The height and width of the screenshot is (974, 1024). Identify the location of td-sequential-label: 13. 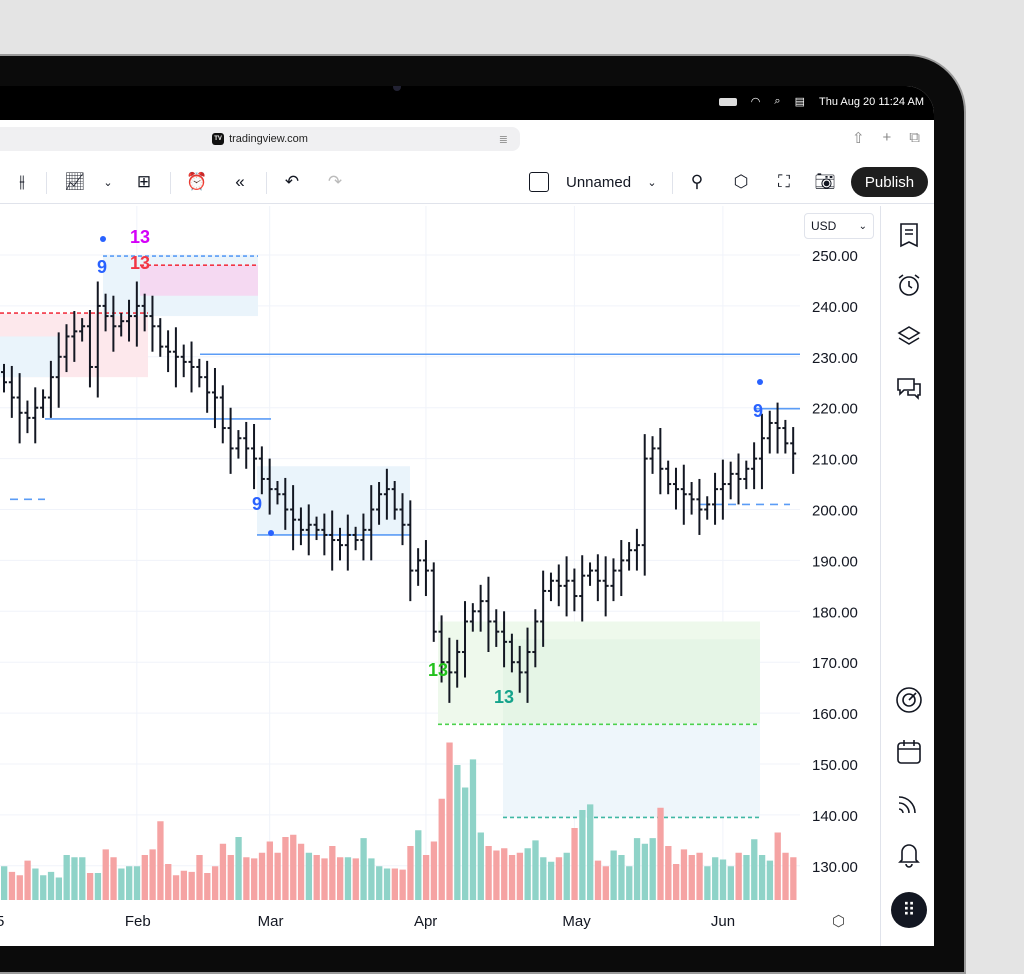
(140, 237).